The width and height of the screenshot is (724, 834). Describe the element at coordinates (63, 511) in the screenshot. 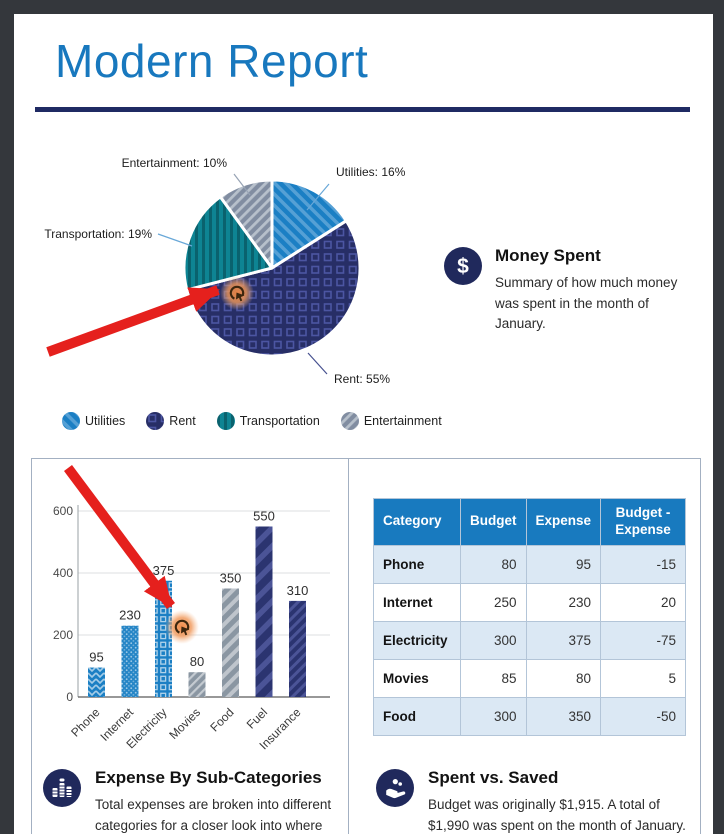

I see `y-axis-tick: 600` at that location.